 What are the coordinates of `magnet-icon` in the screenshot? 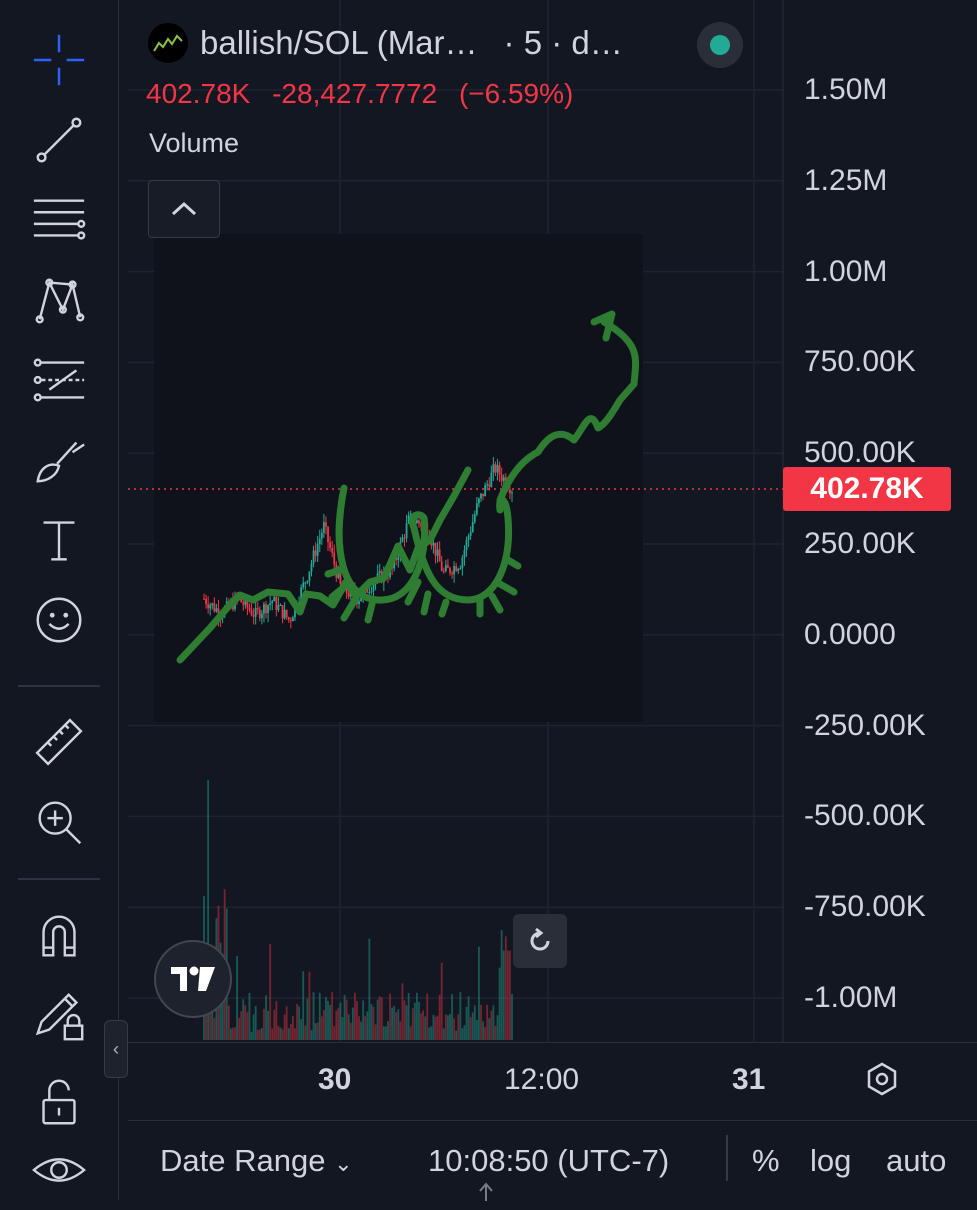 It's located at (59, 936).